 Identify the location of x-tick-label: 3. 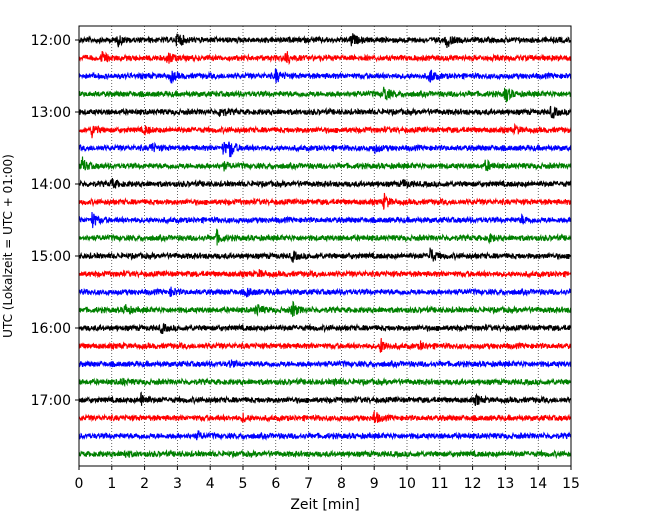
(177, 484).